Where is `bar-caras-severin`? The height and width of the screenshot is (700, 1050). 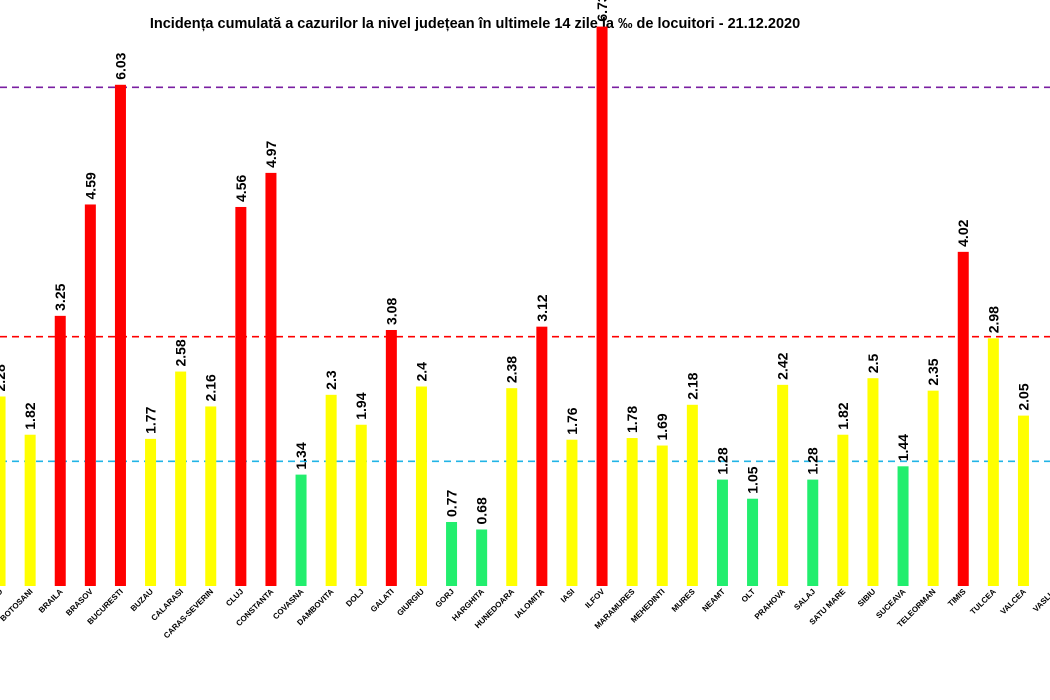 bar-caras-severin is located at coordinates (211, 496).